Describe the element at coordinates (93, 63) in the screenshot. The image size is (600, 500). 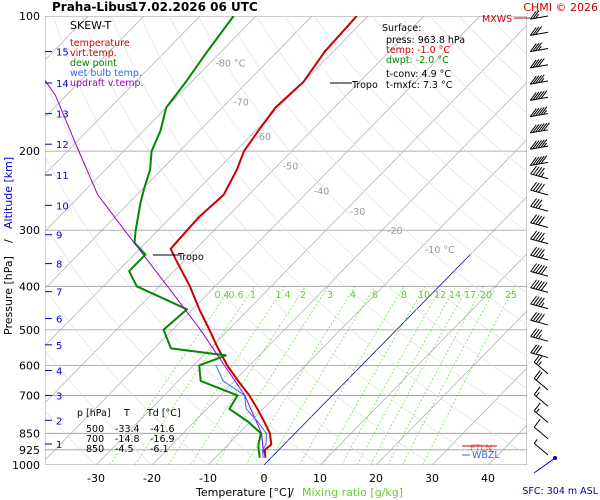
I see `legend-dew-point: dew point` at that location.